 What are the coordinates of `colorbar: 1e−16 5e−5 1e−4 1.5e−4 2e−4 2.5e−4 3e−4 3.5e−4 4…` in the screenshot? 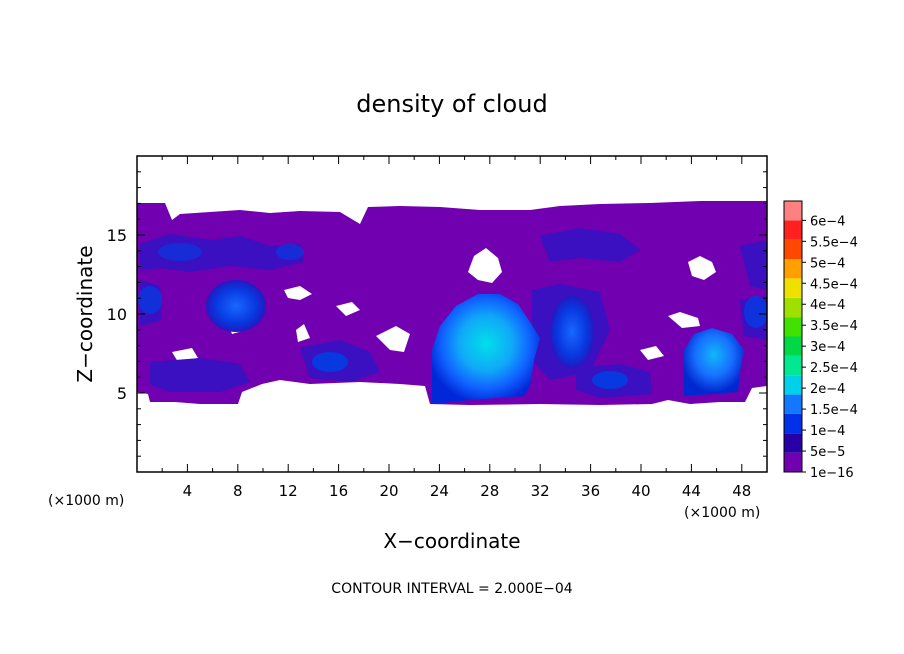 It's located at (820, 340).